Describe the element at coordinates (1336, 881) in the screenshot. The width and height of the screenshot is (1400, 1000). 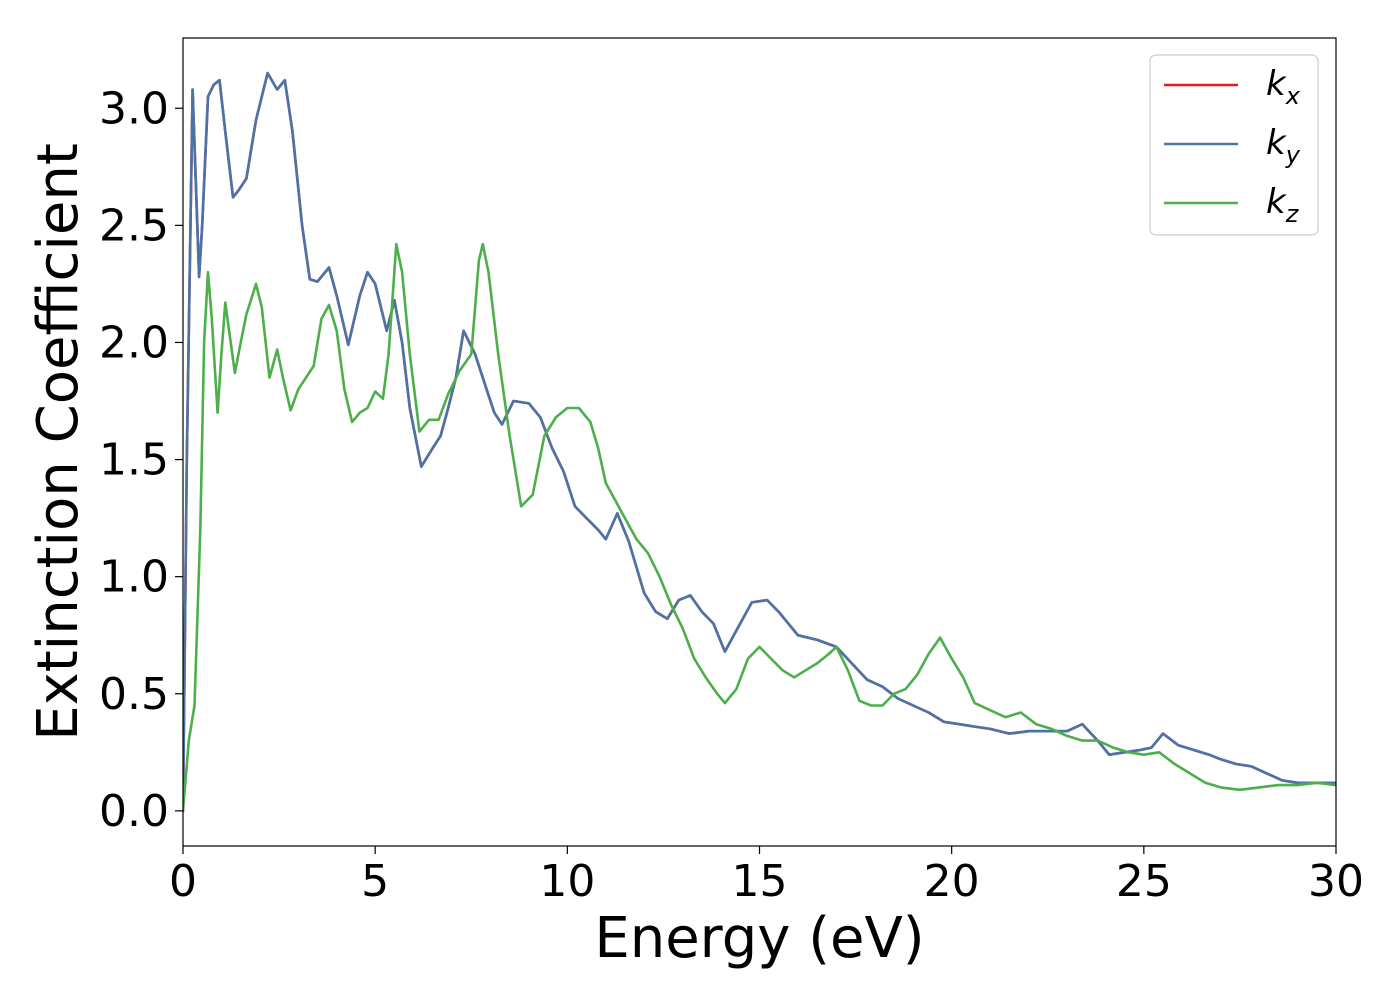
I see `x-tick-label: 30` at that location.